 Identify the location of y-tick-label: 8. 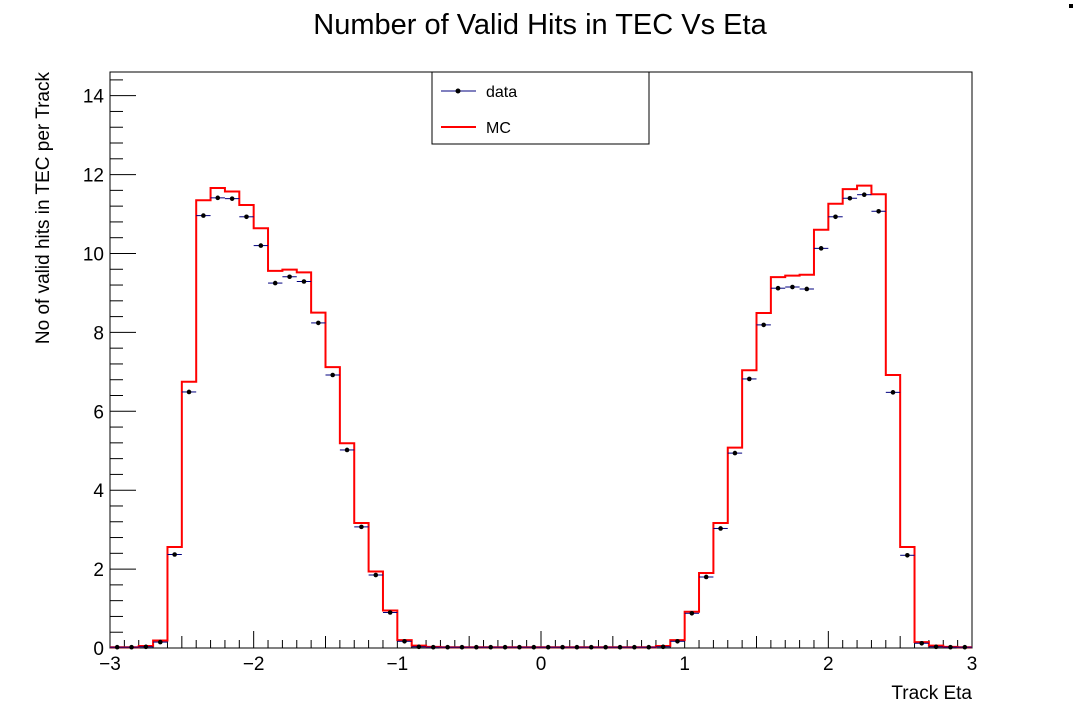
(98, 333).